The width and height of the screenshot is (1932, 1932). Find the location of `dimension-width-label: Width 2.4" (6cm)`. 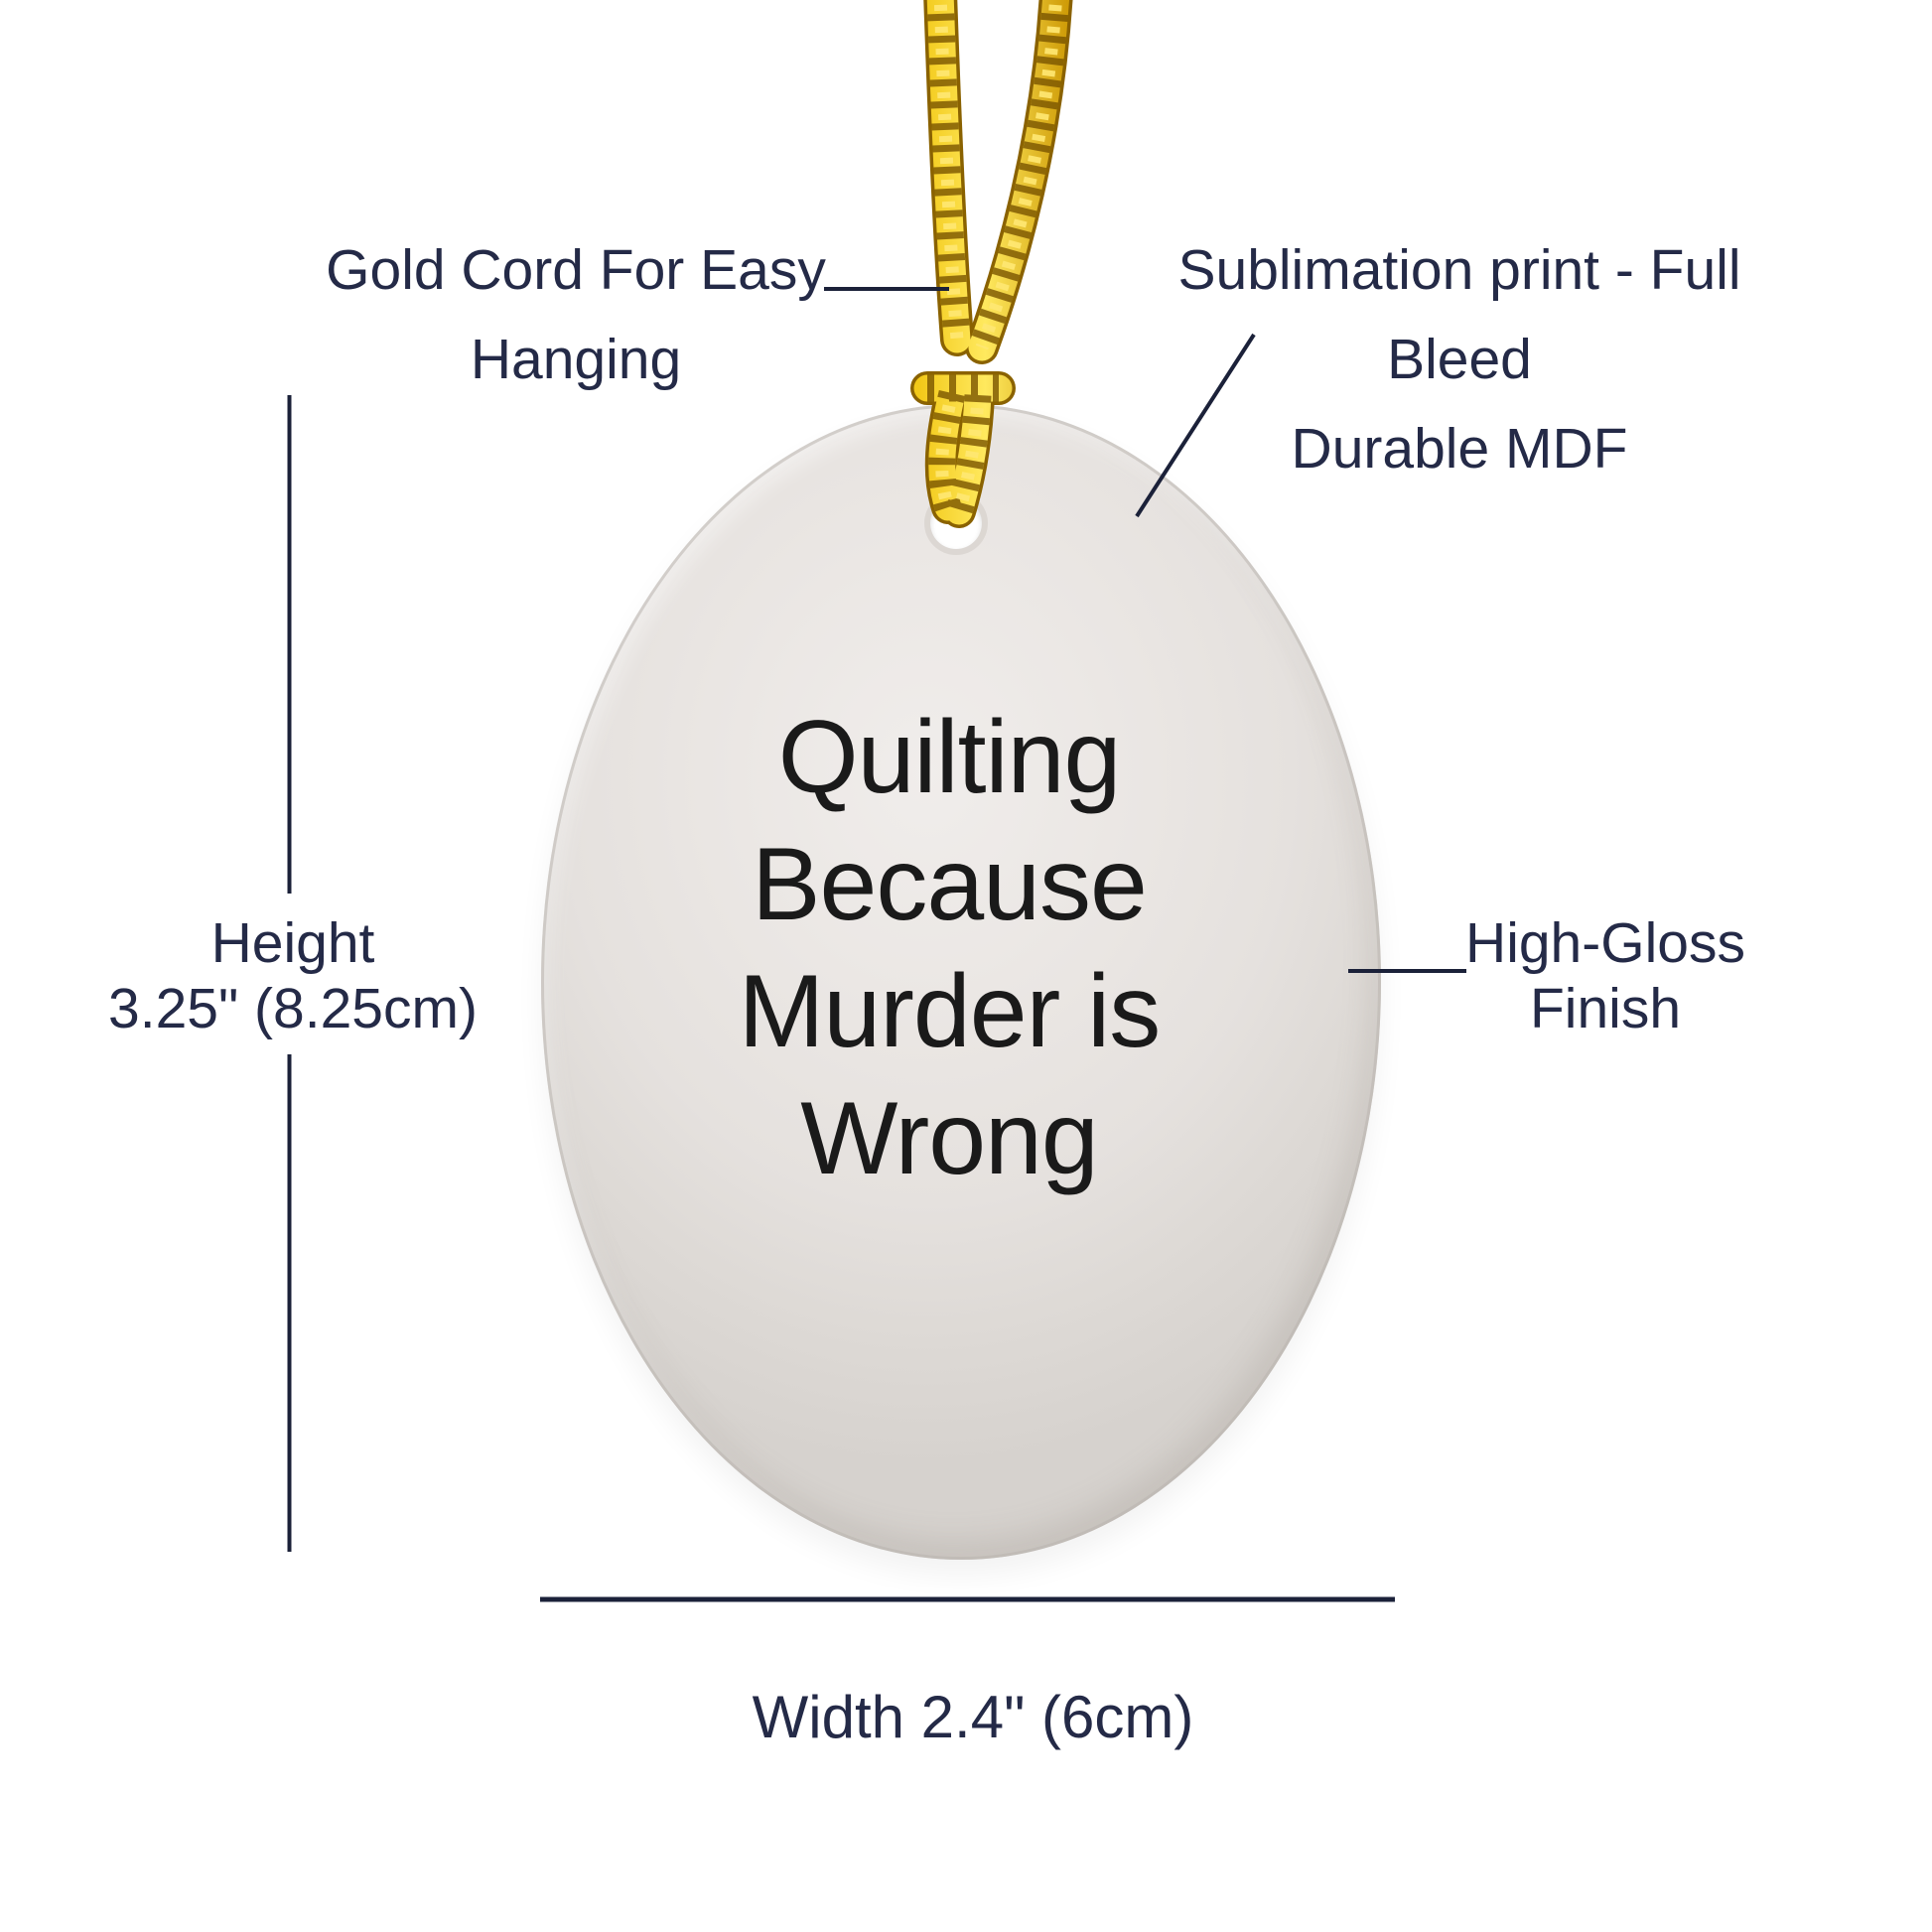

dimension-width-label: Width 2.4" (6cm) is located at coordinates (973, 1717).